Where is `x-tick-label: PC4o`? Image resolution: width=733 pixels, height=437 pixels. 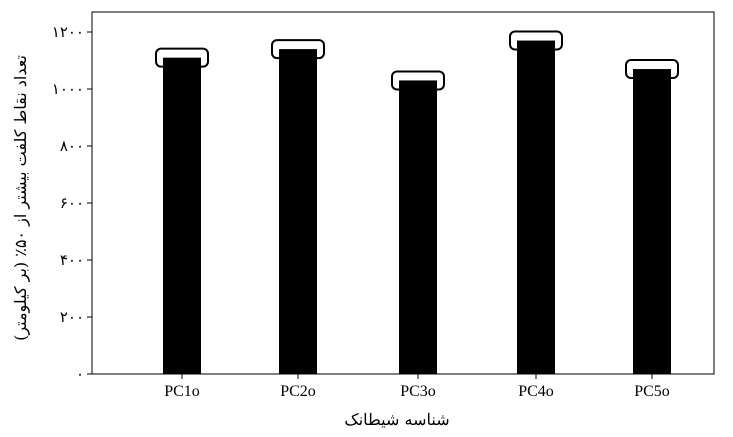 x-tick-label: PC4o is located at coordinates (536, 391).